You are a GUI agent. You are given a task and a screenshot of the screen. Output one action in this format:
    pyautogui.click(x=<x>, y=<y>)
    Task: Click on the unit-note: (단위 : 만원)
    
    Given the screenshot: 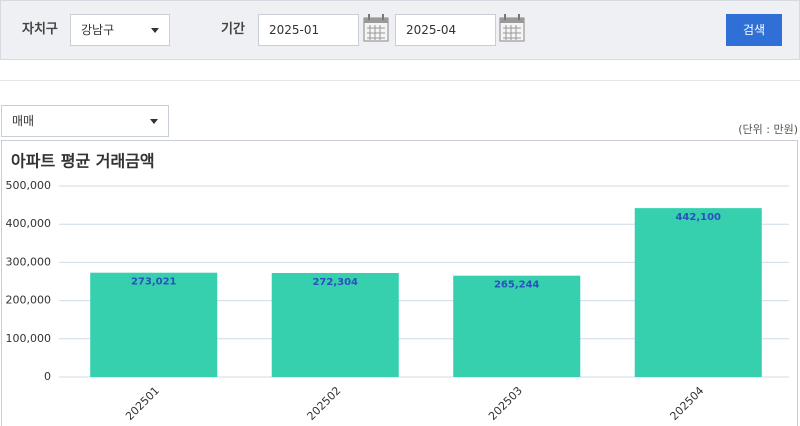 What is the action you would take?
    pyautogui.click(x=768, y=129)
    